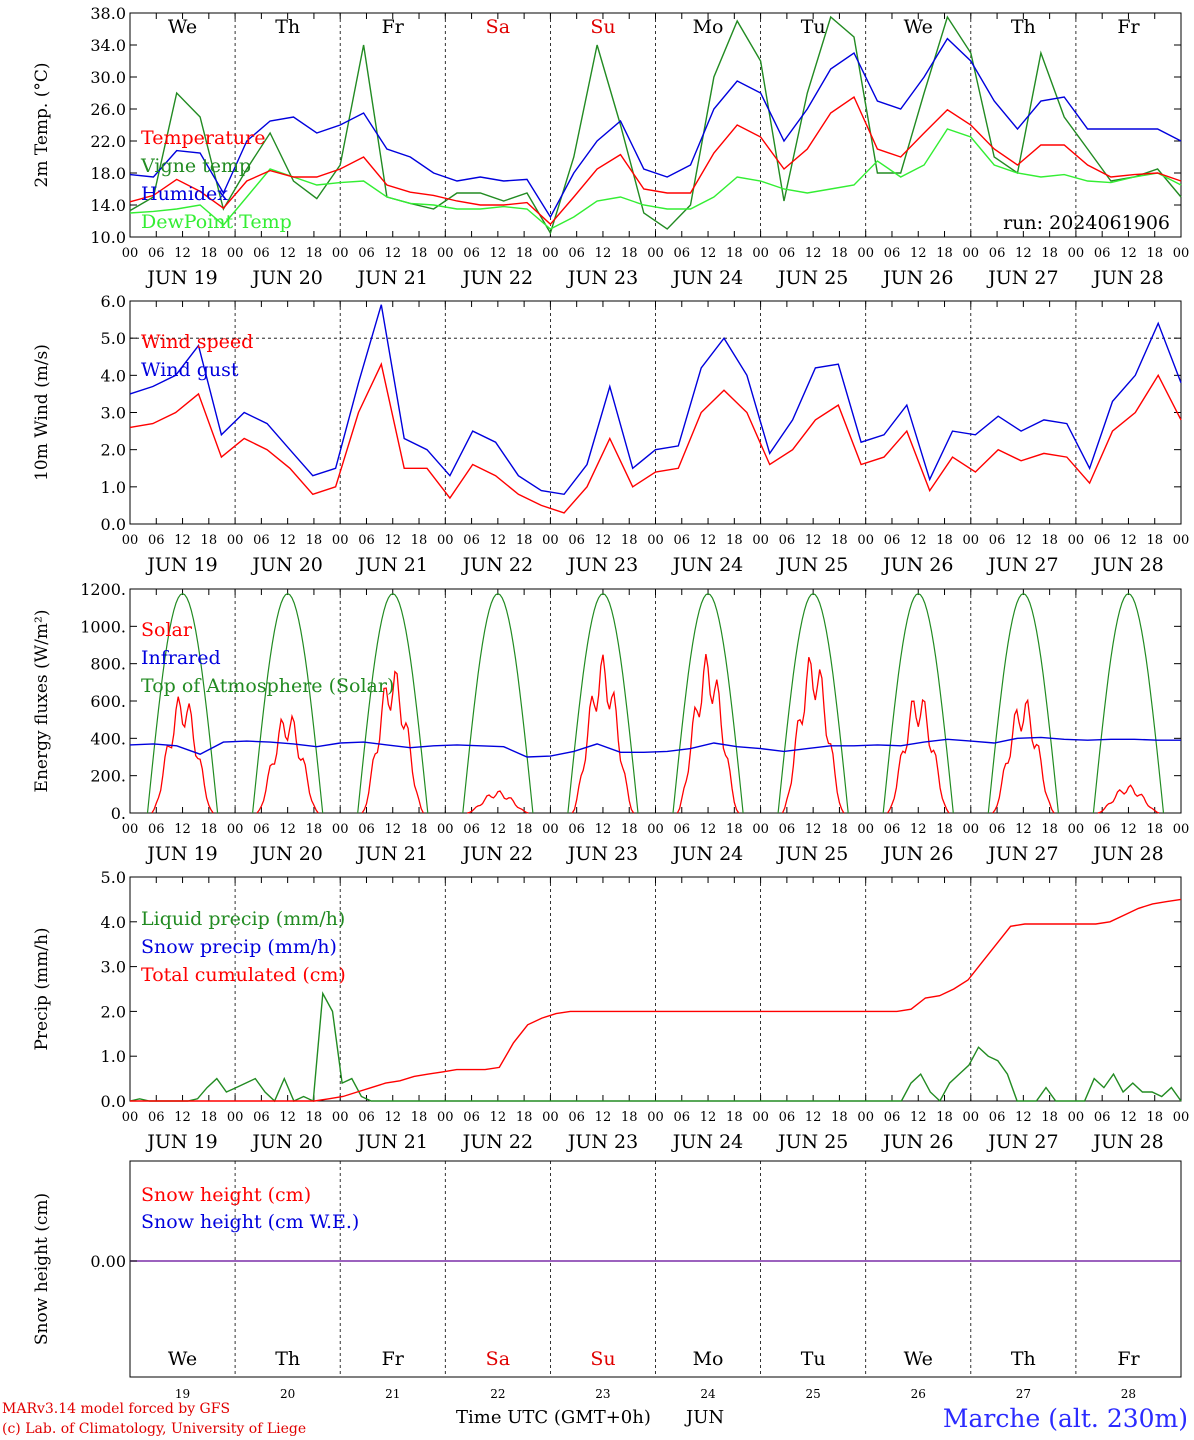  What do you see at coordinates (113, 450) in the screenshot?
I see `y-tick-label: 2.0` at bounding box center [113, 450].